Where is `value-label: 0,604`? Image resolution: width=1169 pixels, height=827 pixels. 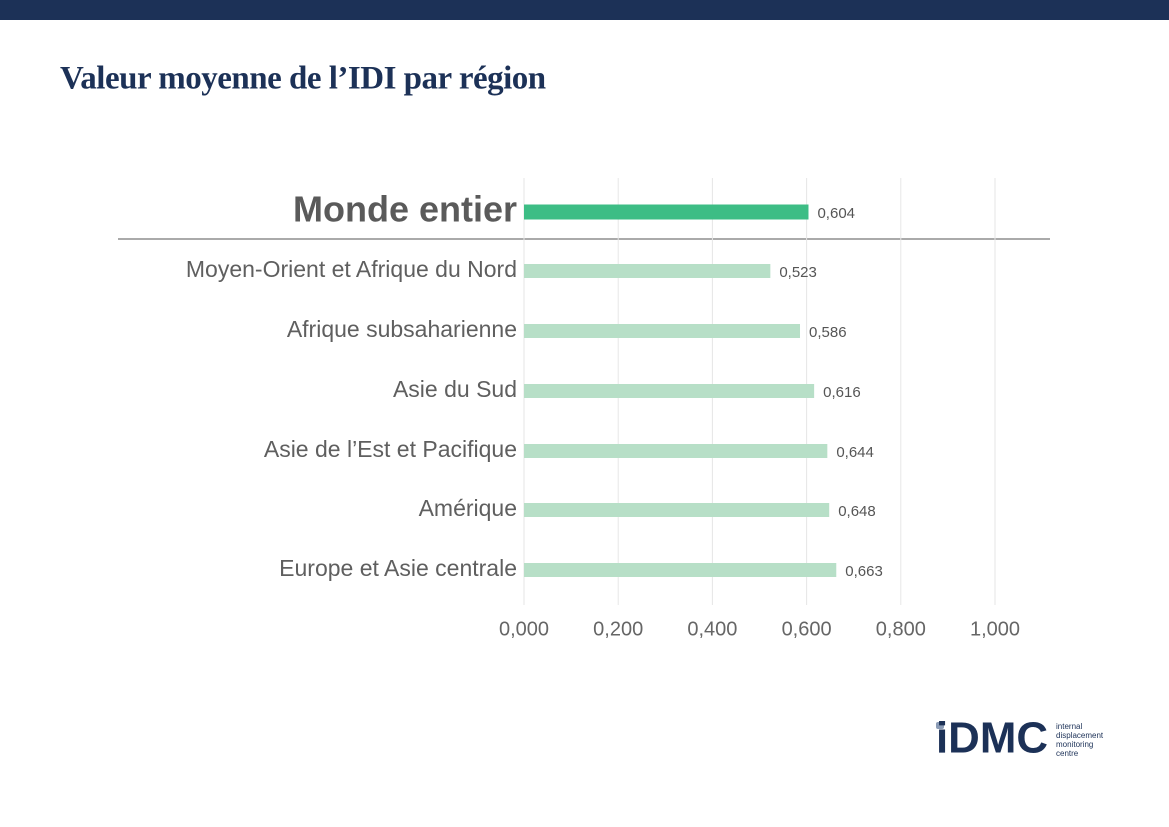 value-label: 0,604 is located at coordinates (836, 213).